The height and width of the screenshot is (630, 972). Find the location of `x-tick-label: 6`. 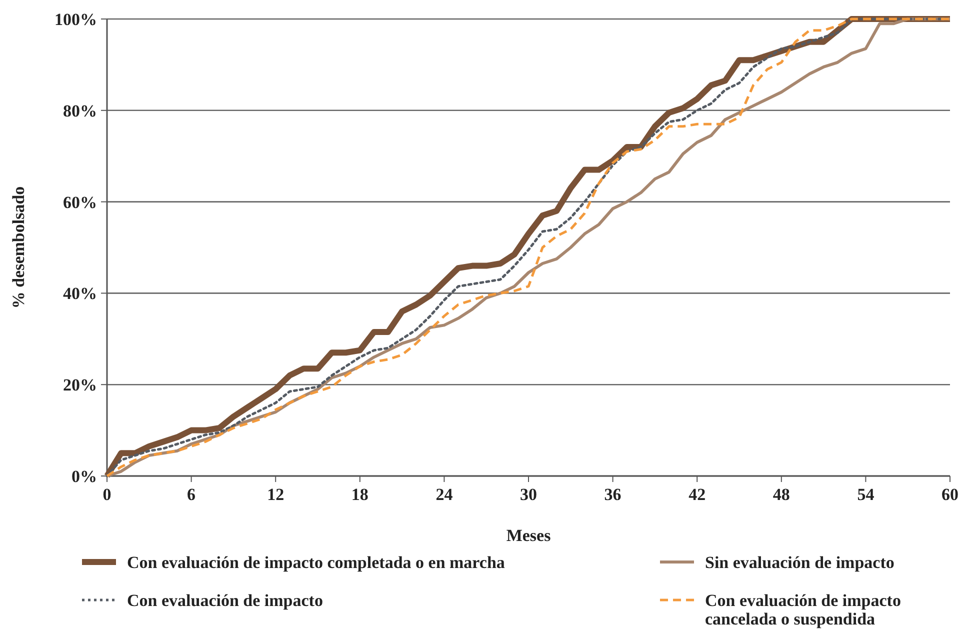

x-tick-label: 6 is located at coordinates (191, 494).